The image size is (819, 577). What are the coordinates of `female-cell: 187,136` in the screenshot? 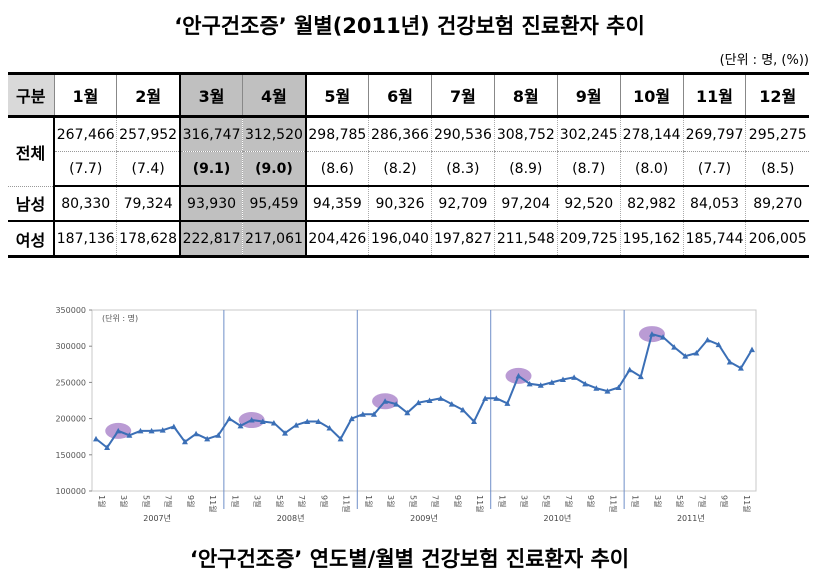 It's located at (85, 239).